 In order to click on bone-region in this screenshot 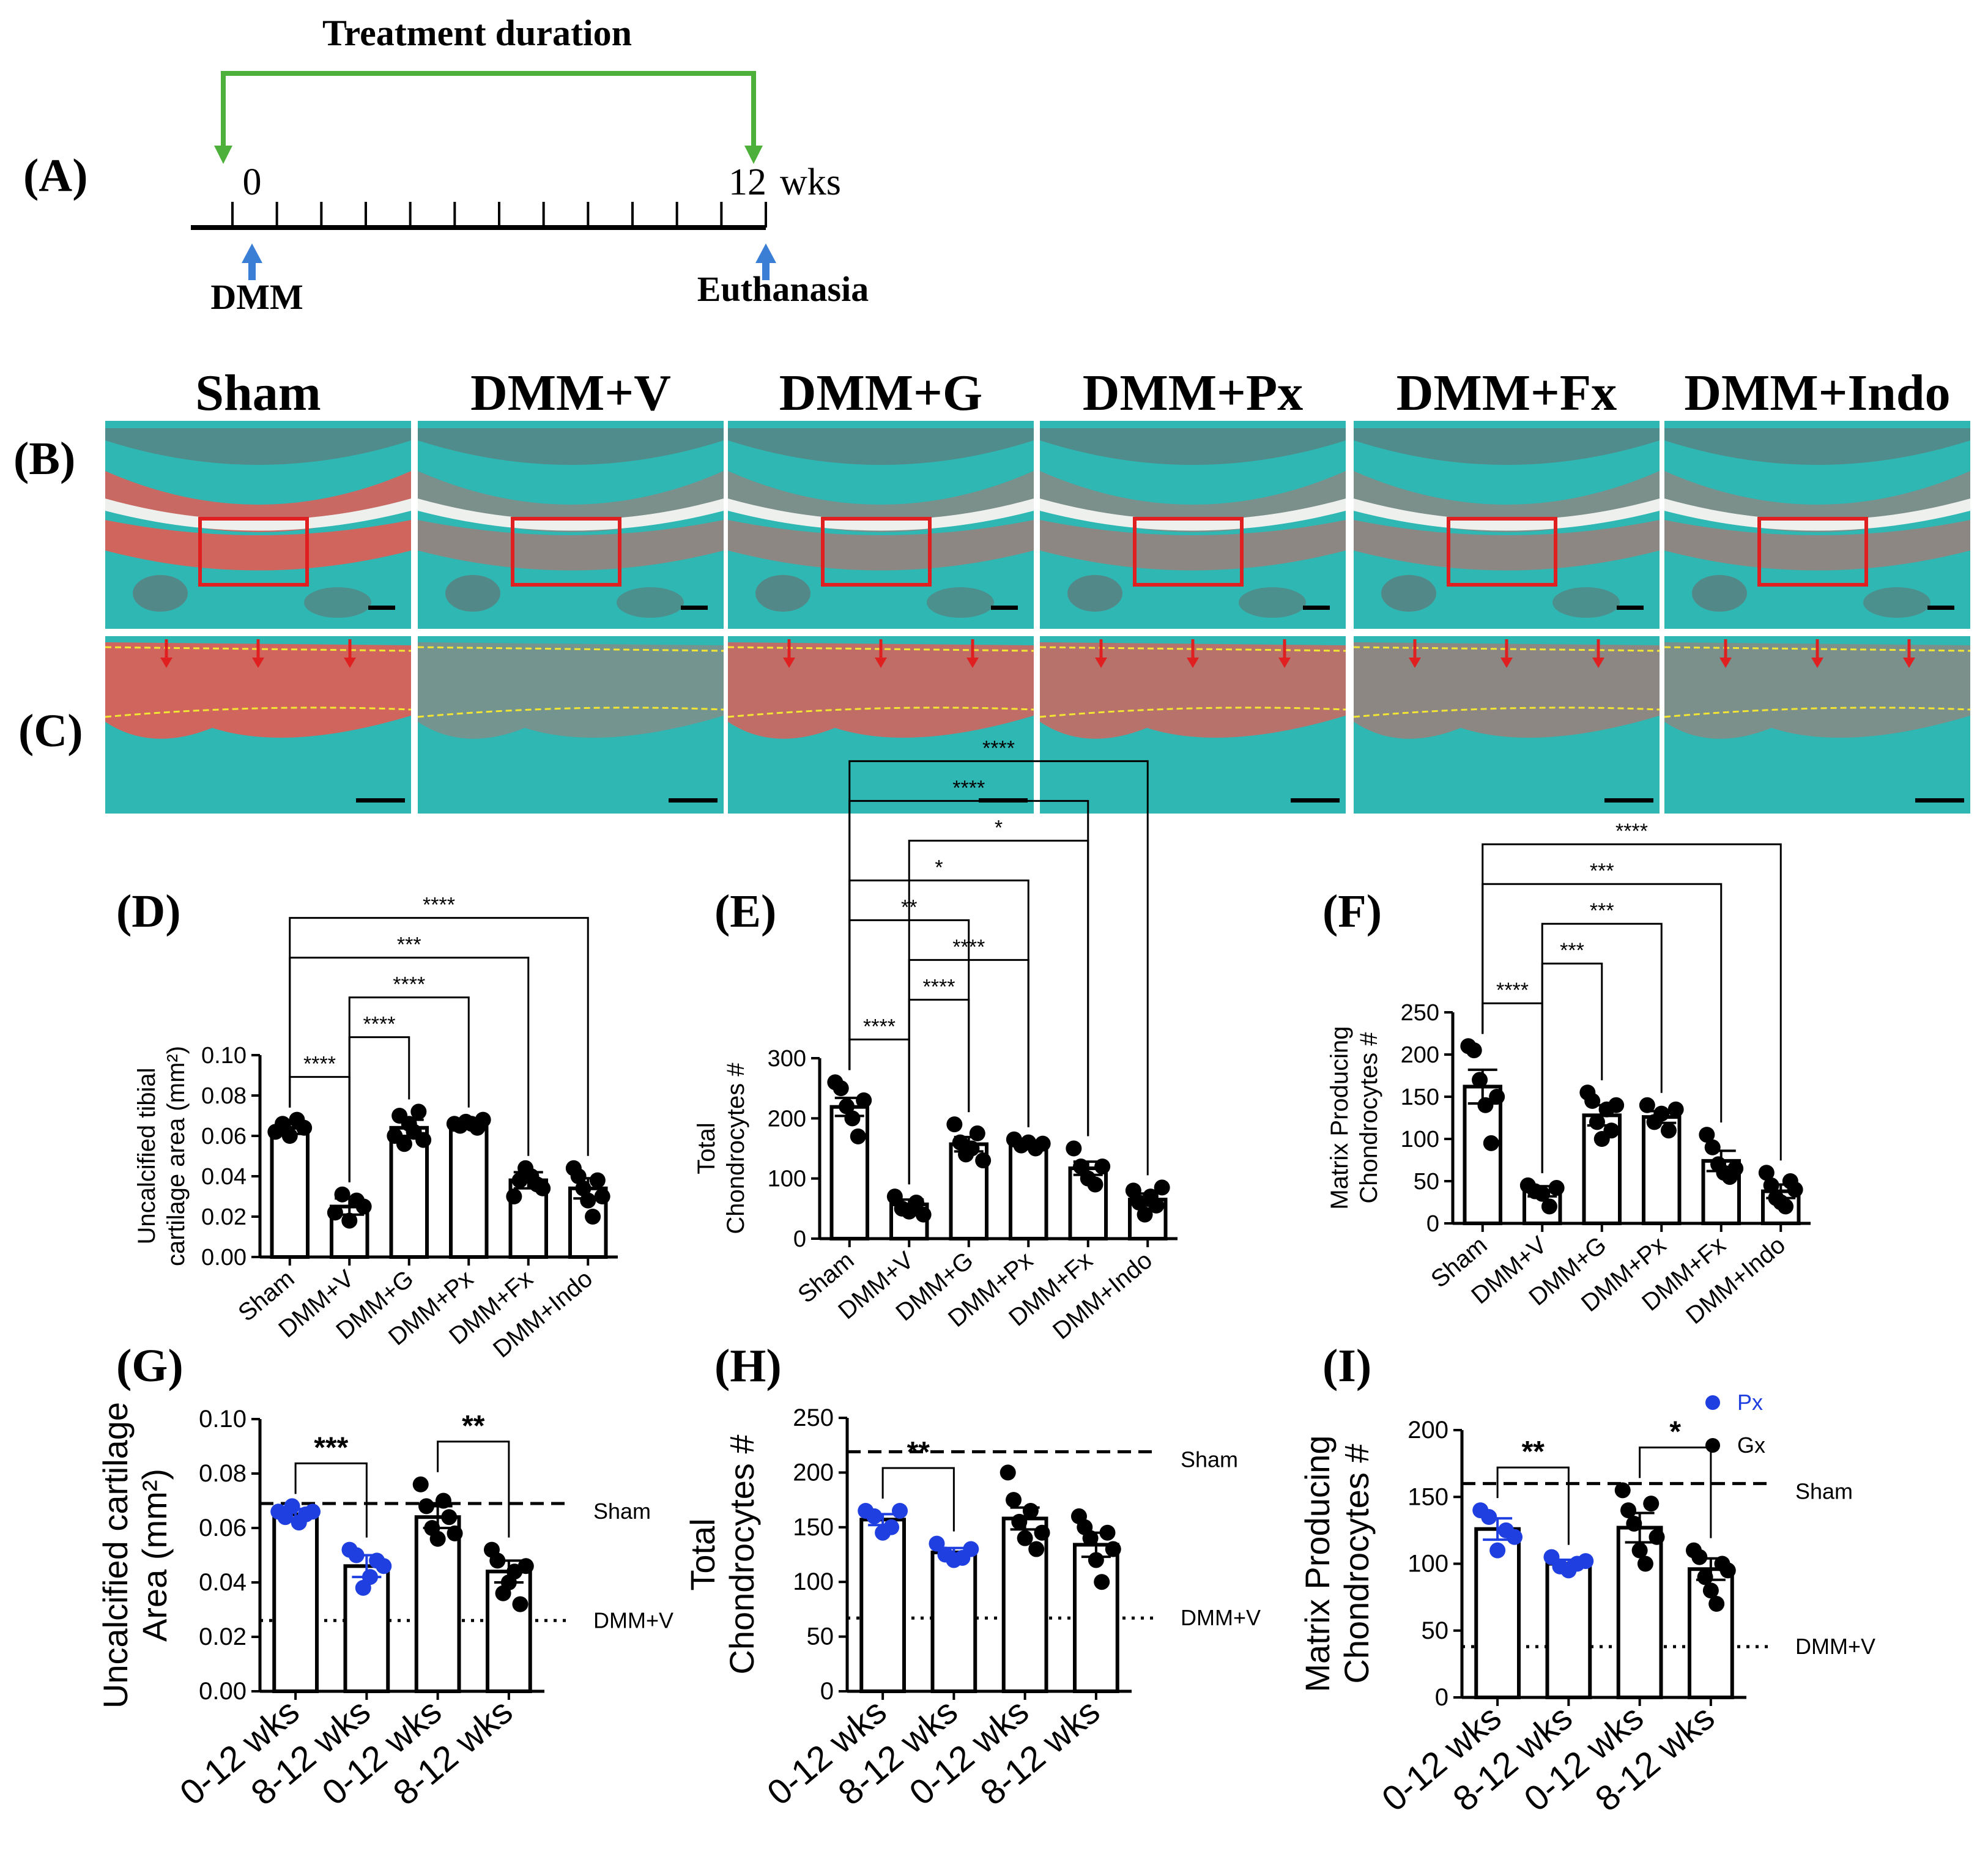, I will do `click(571, 725)`.